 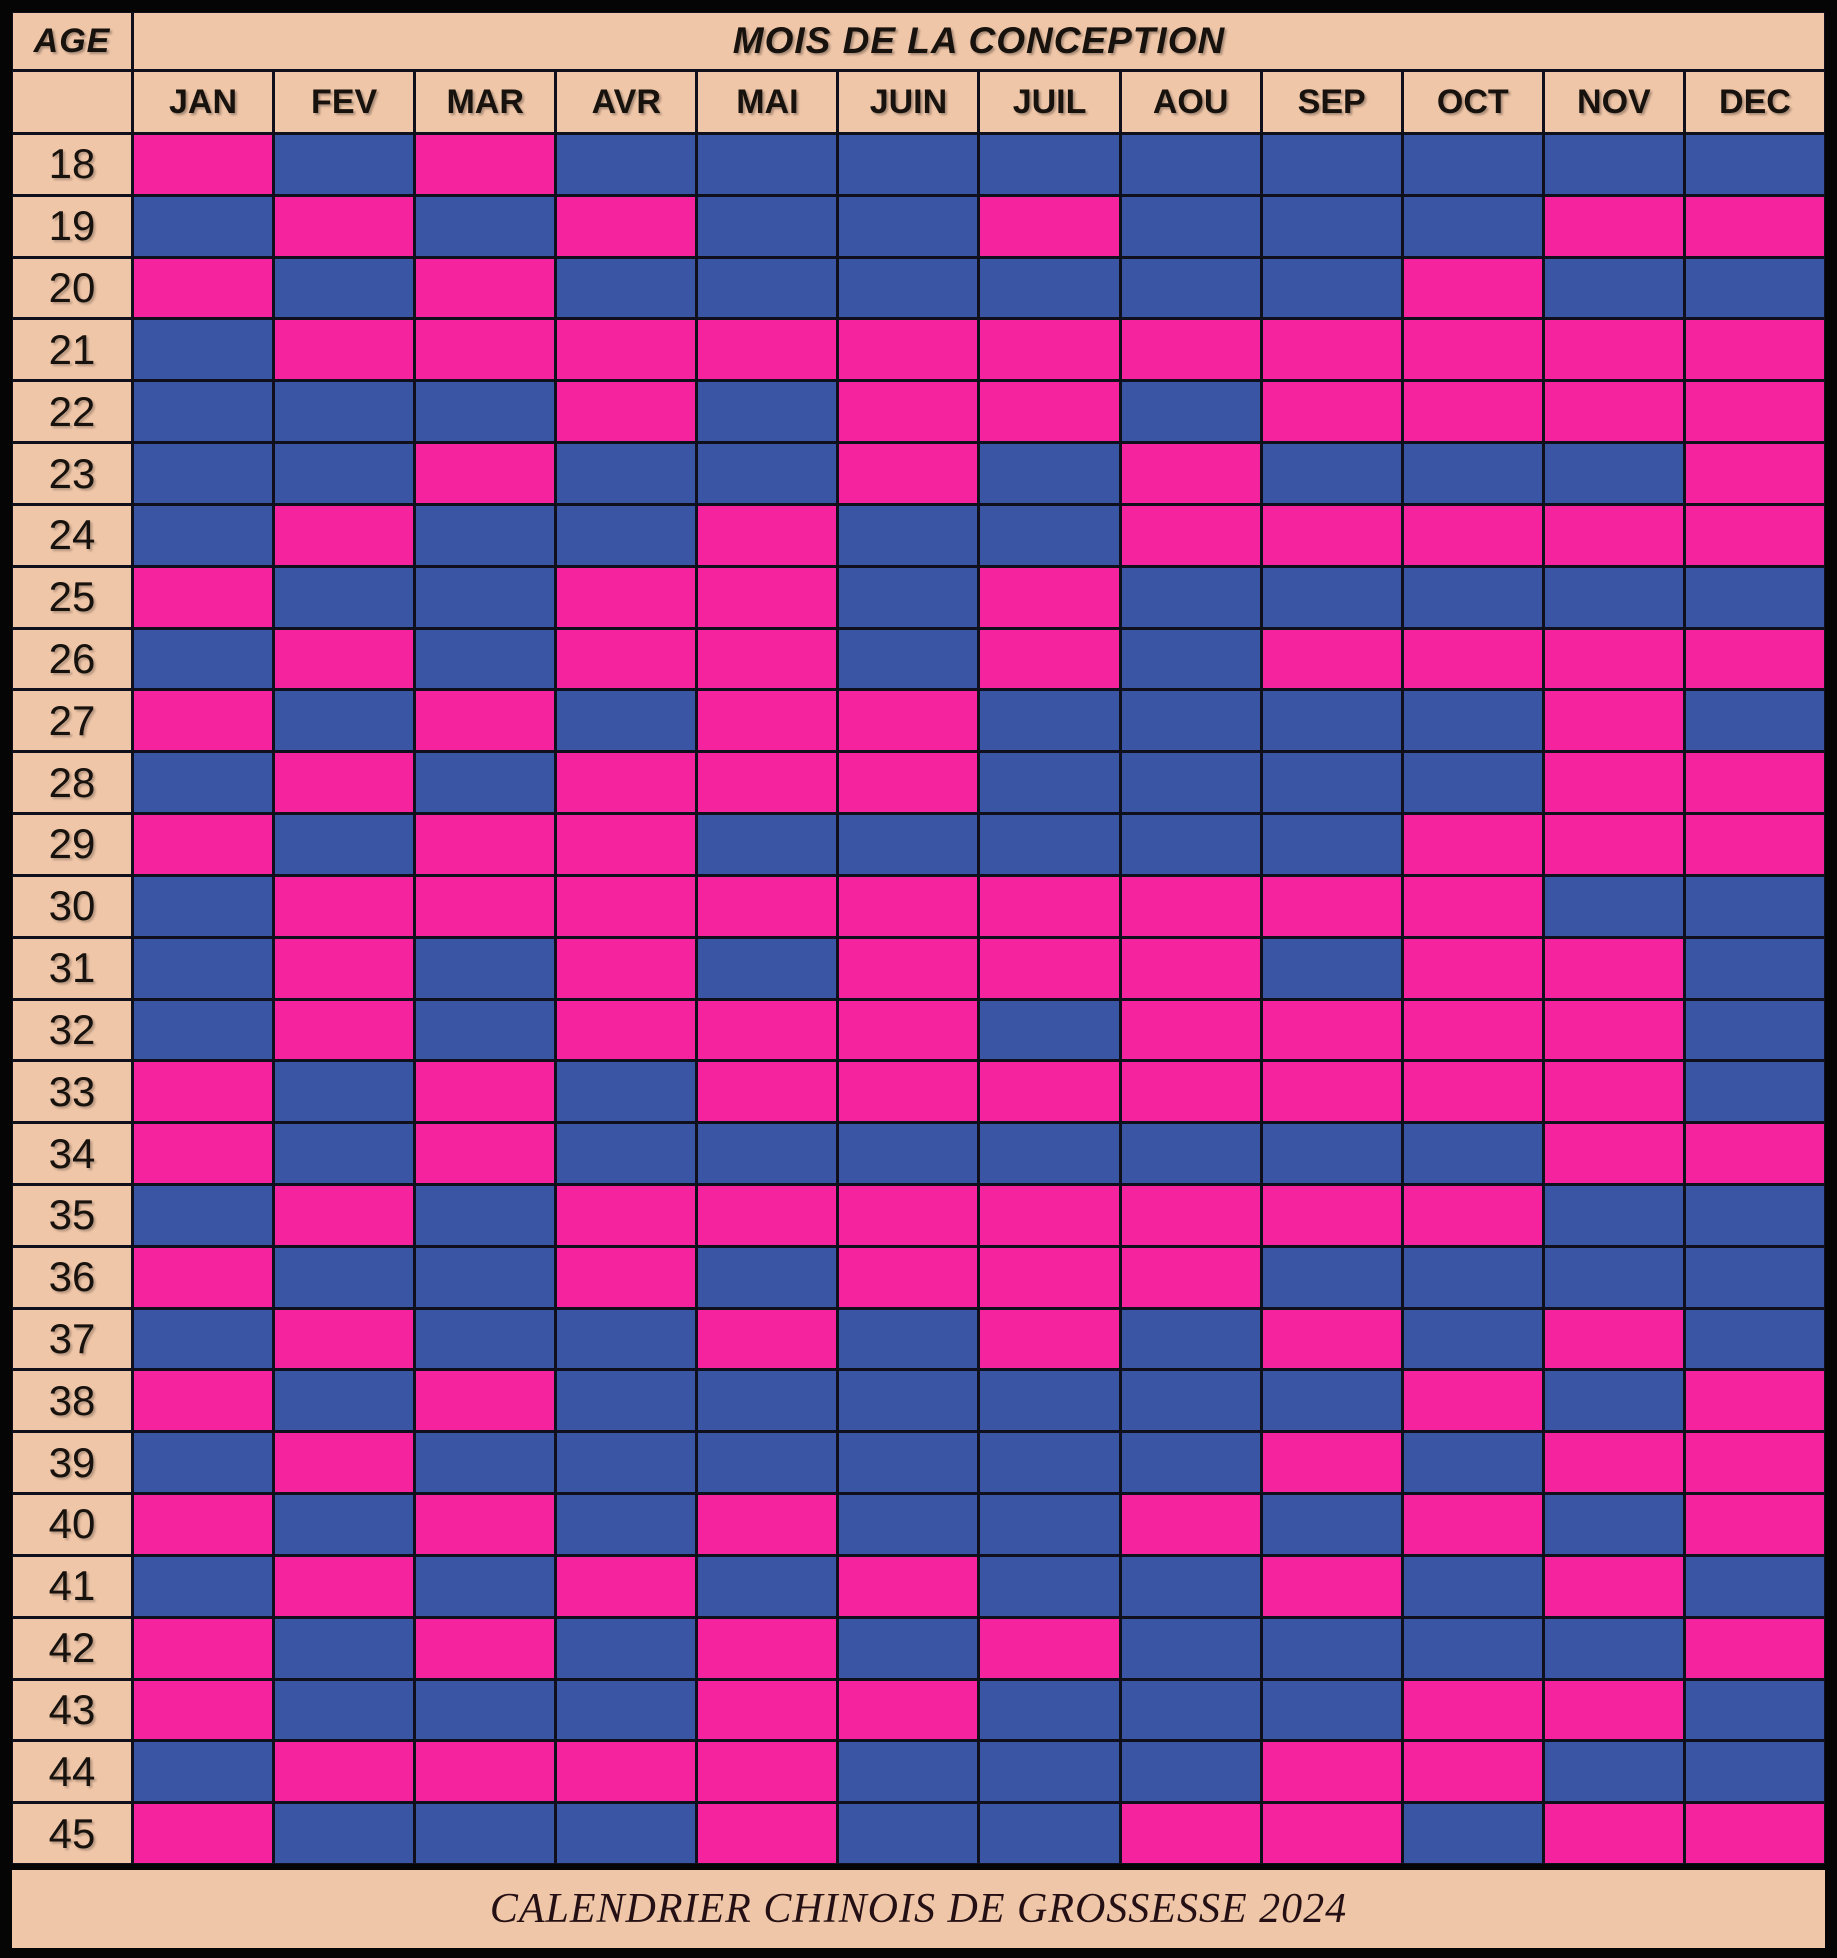 I want to click on calendar-cell-age42-avr, so click(x=626, y=1648).